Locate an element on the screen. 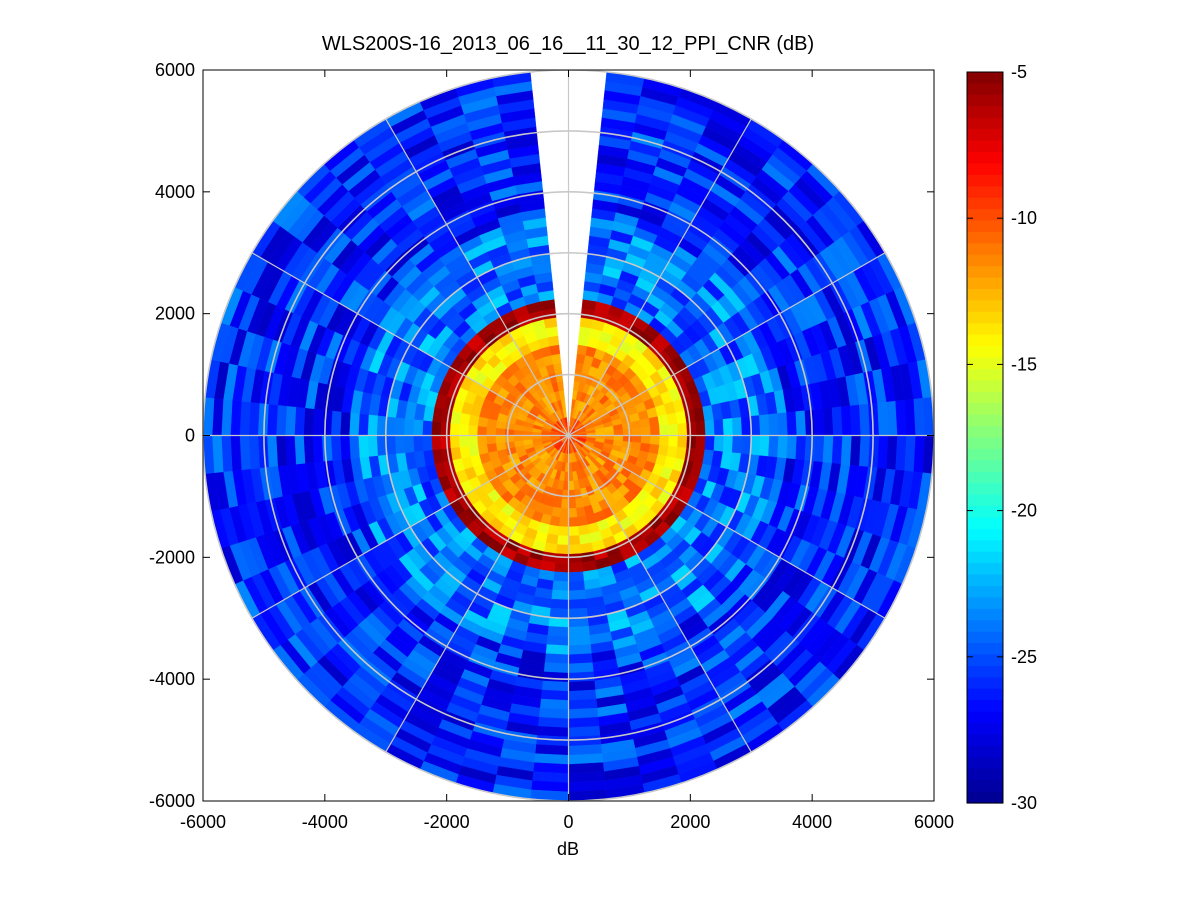 The image size is (1201, 901). x-axis-label: dB is located at coordinates (568, 849).